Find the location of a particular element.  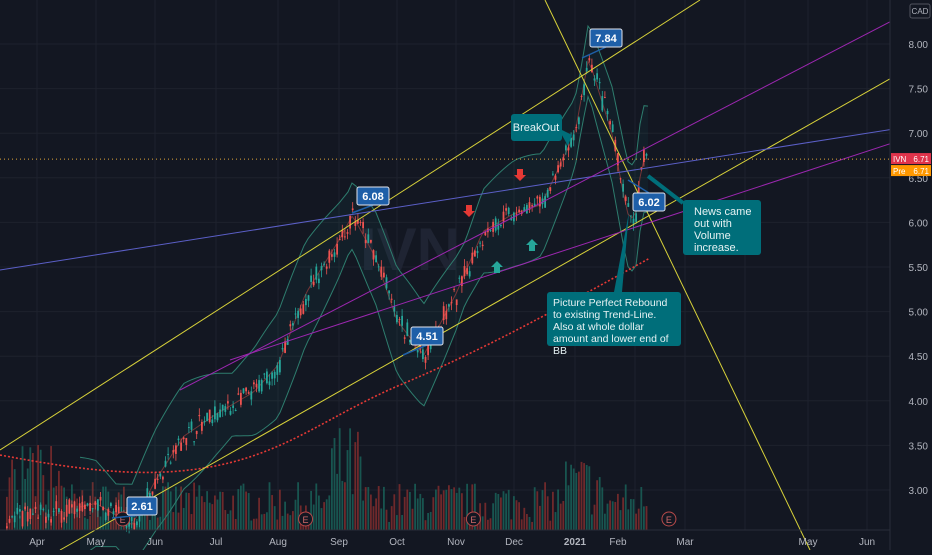

price-axis-tick: 8.00 is located at coordinates (919, 45).